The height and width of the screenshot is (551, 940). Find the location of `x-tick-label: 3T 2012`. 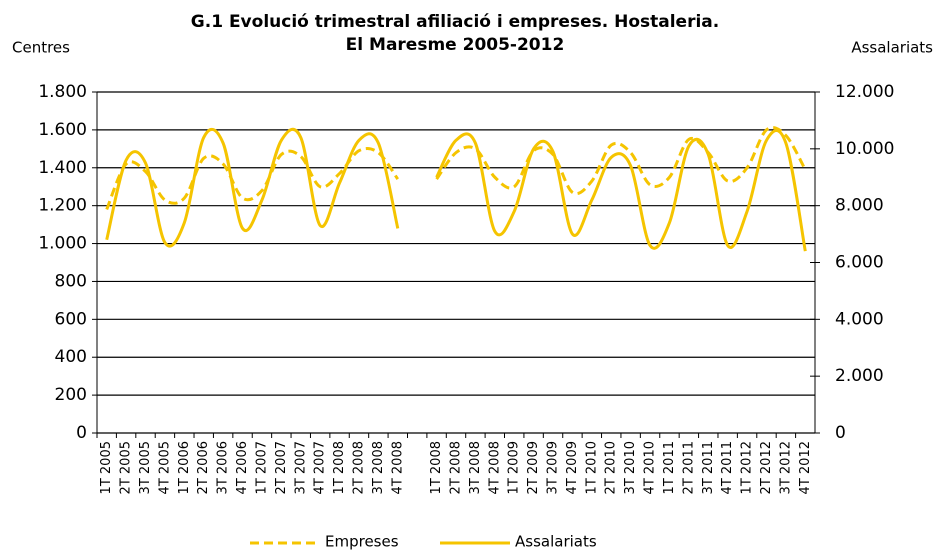

x-tick-label: 3T 2012 is located at coordinates (785, 467).